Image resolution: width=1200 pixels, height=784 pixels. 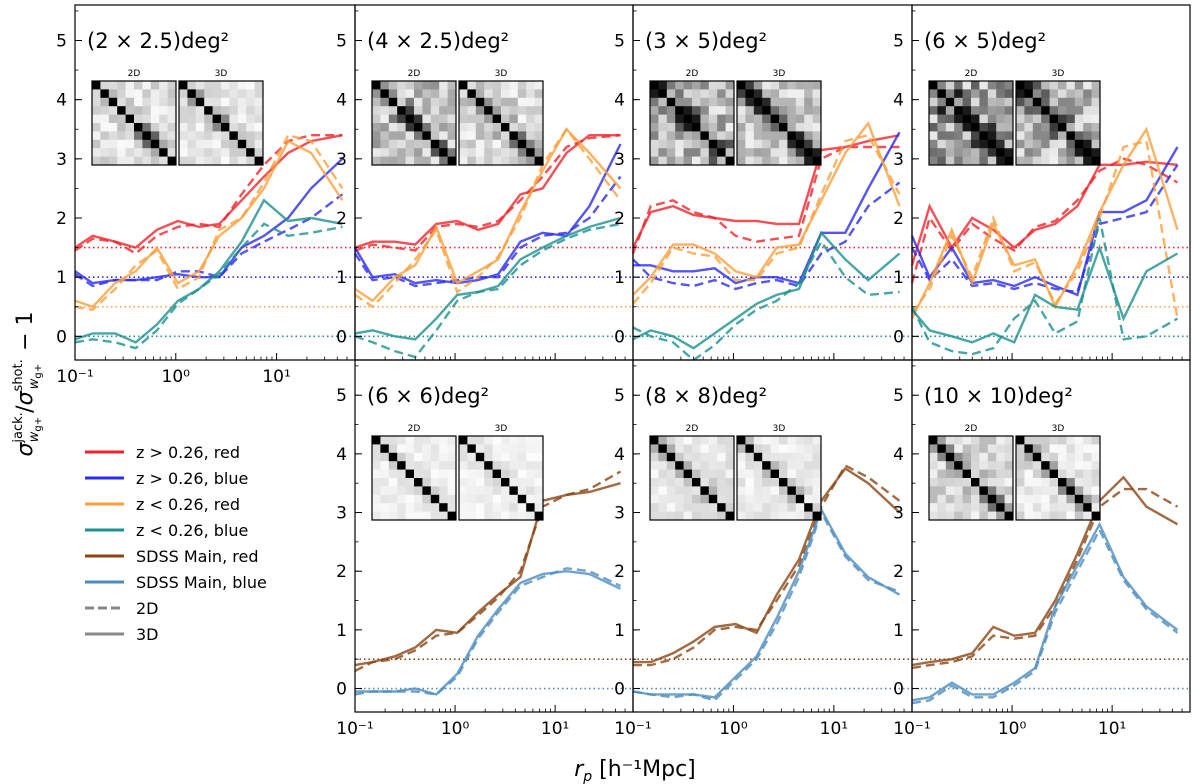 What do you see at coordinates (209, 222) in the screenshot?
I see `series-z-0-26-blue` at bounding box center [209, 222].